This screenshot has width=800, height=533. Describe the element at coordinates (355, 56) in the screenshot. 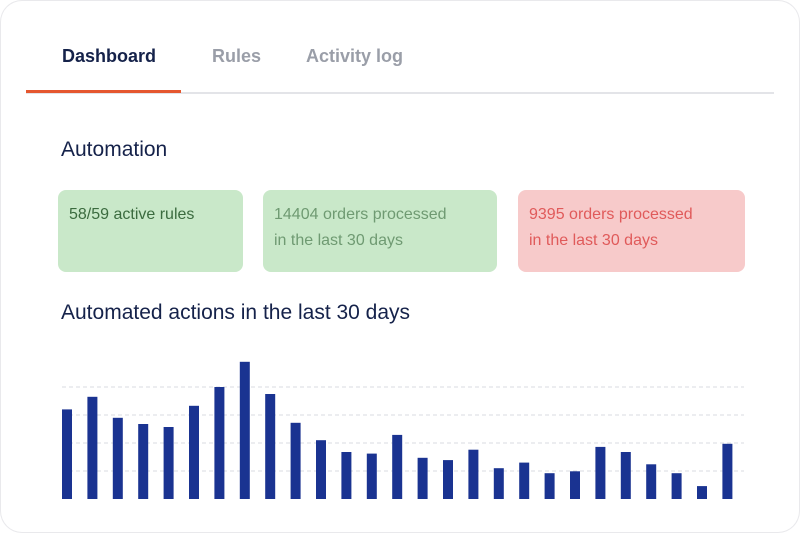

I see `tab-activity-log: Activity log` at that location.